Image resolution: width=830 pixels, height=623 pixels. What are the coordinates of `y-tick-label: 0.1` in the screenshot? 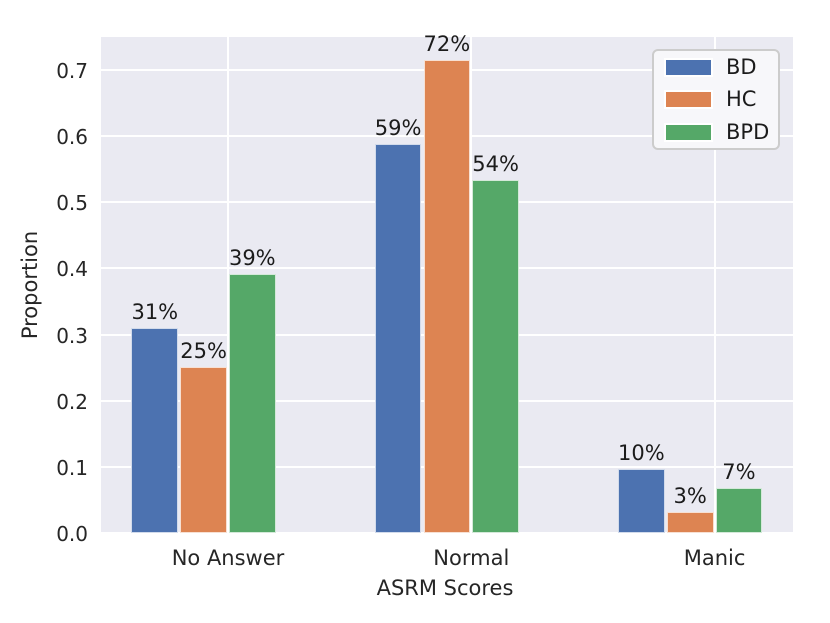 It's located at (72, 467).